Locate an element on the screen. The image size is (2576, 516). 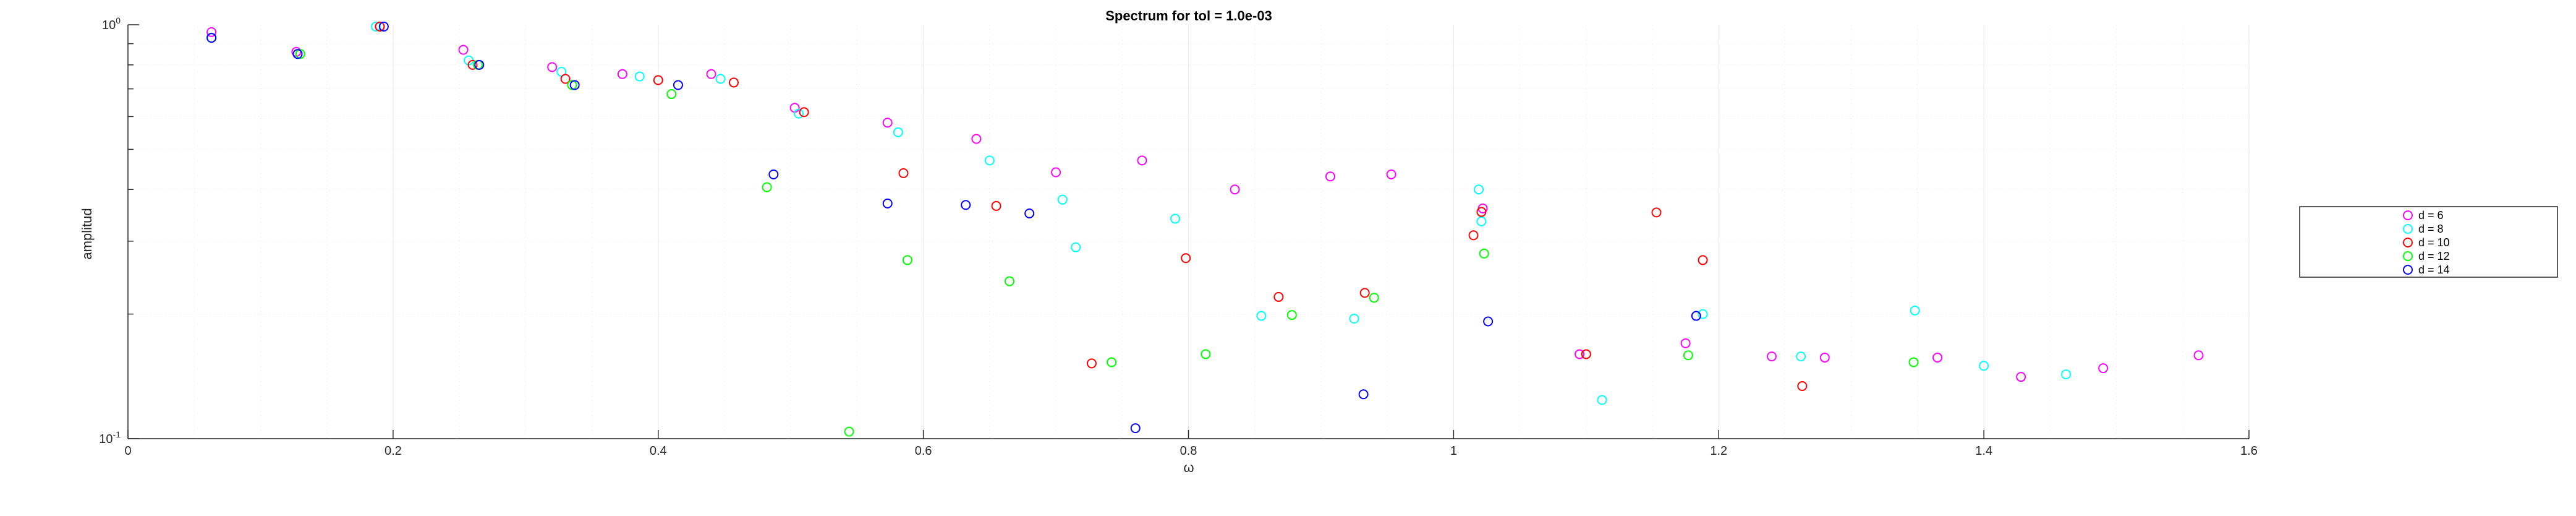
legend-label: d = 10 is located at coordinates (2434, 243).